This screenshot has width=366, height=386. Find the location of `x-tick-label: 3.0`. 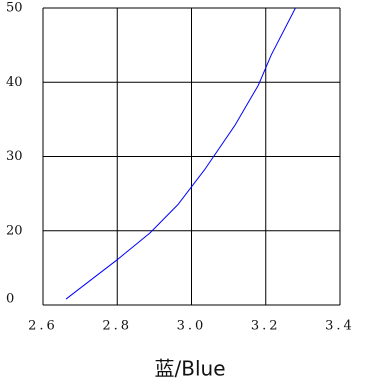

x-tick-label: 3.0 is located at coordinates (192, 326).